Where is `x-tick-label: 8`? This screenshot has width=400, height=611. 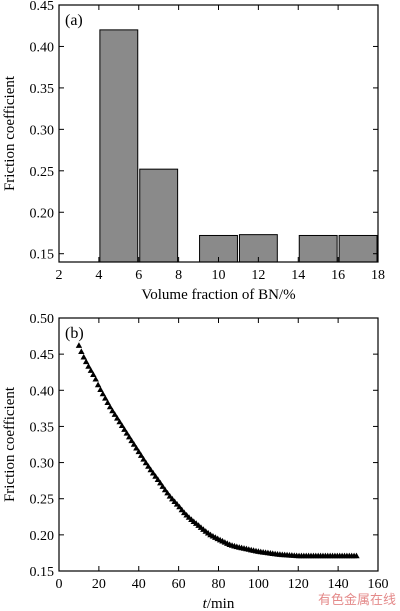
x-tick-label: 8 is located at coordinates (178, 275).